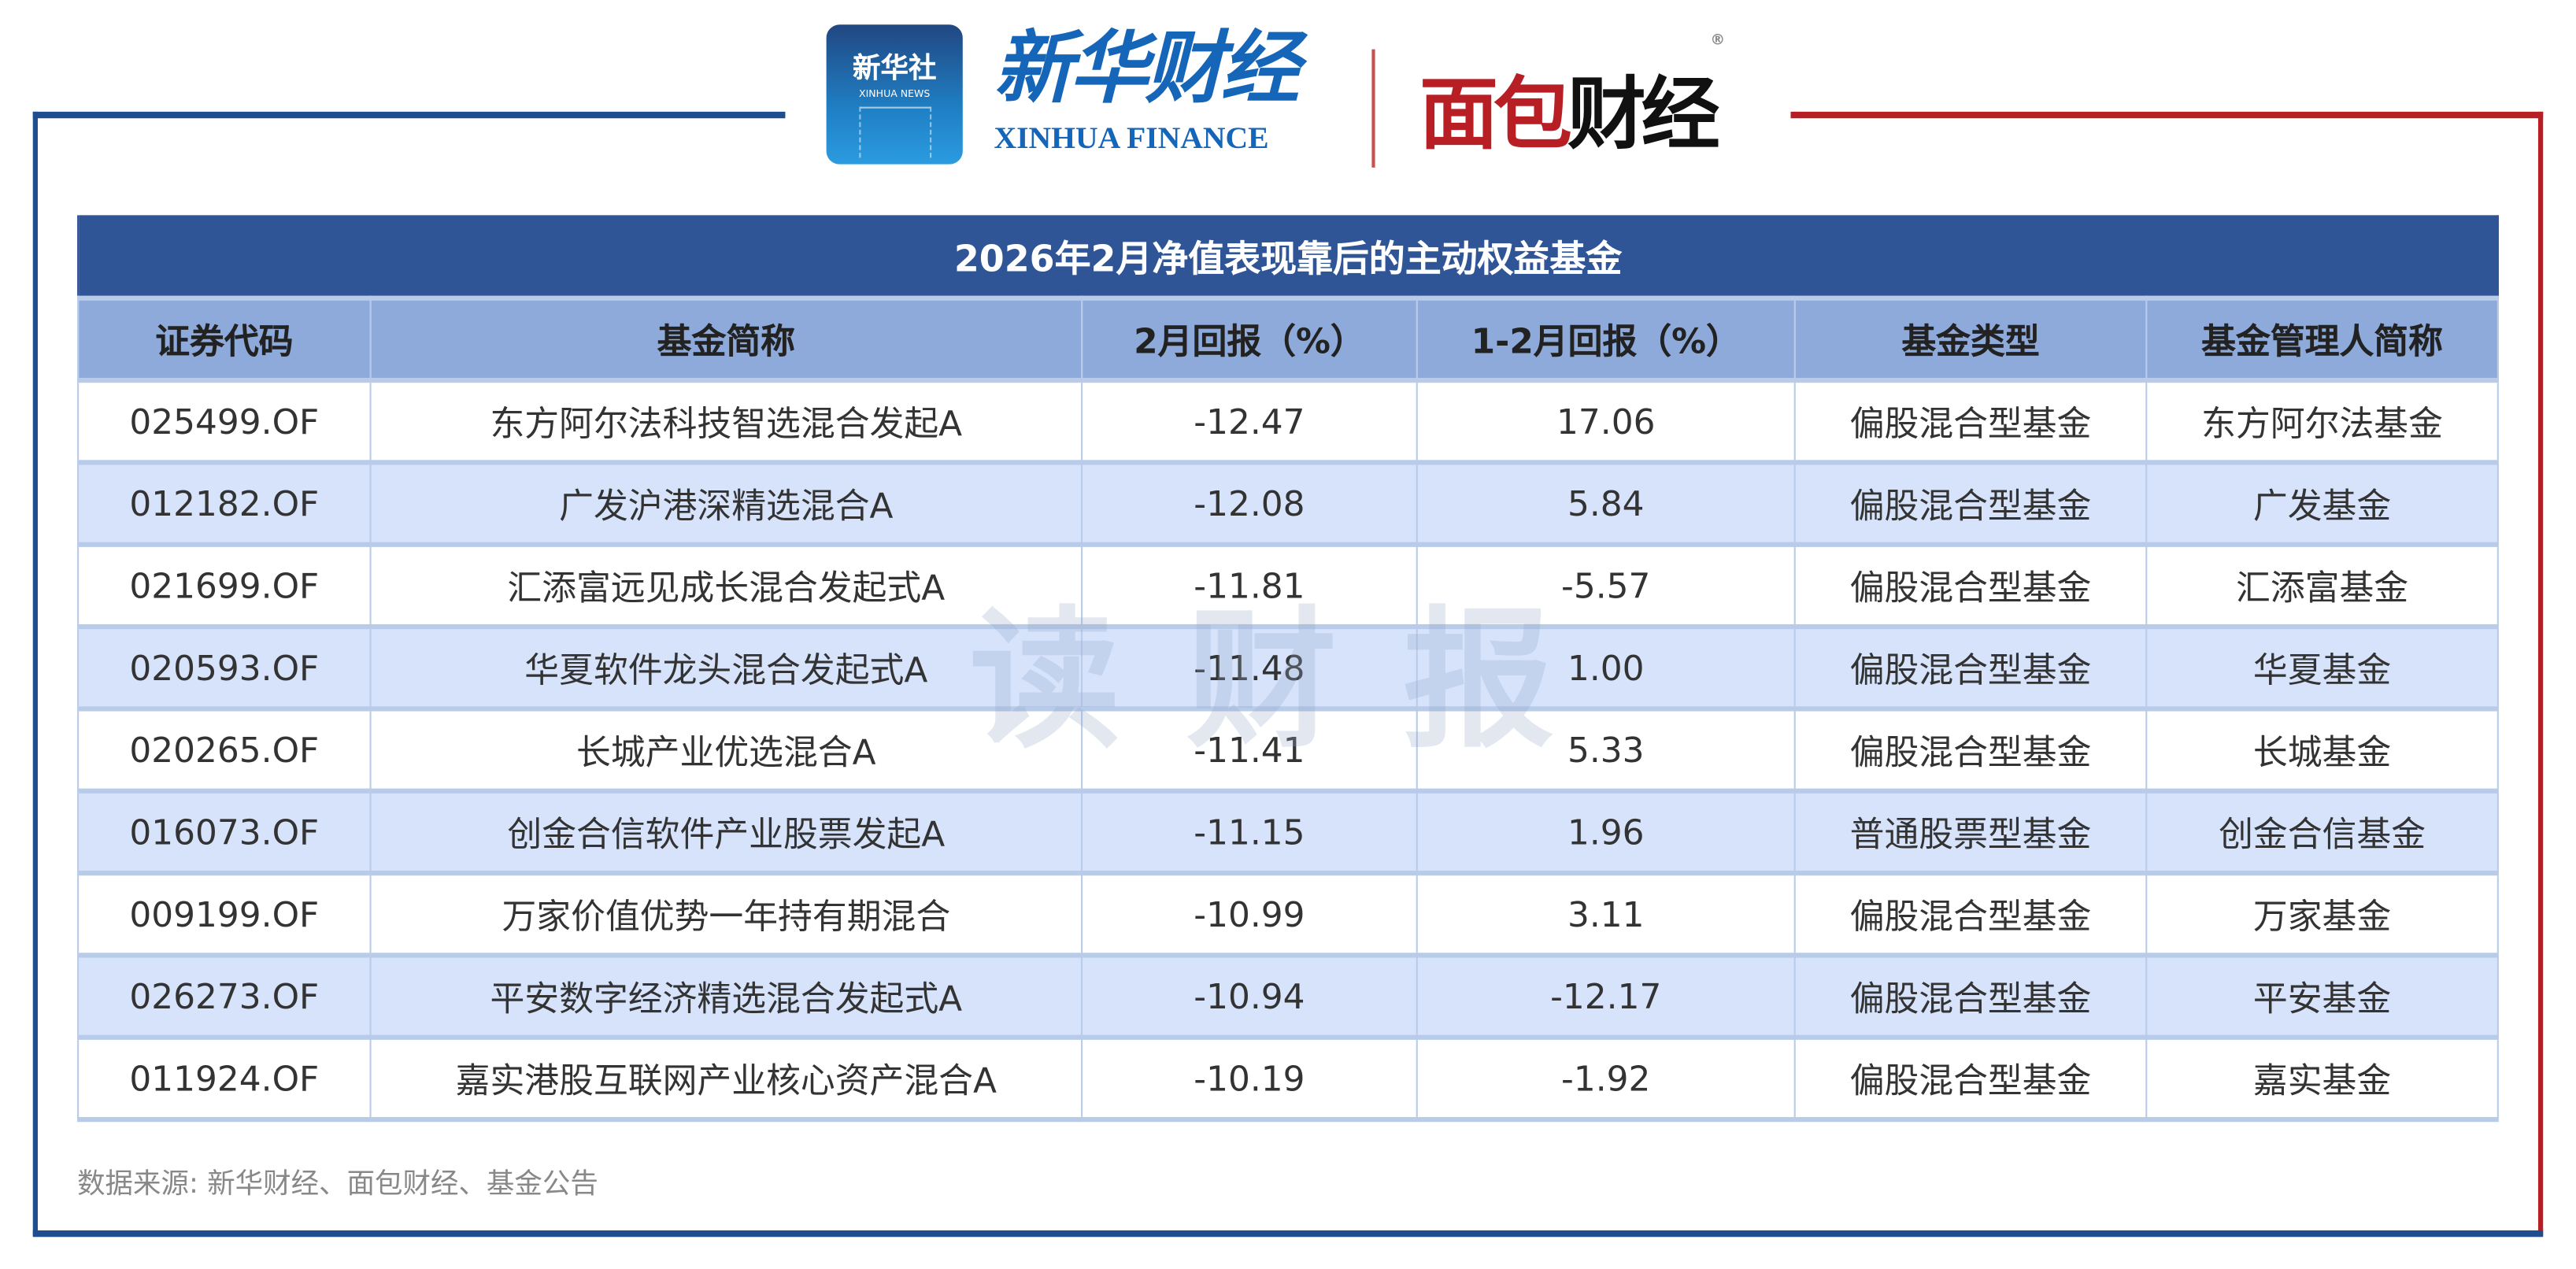 The width and height of the screenshot is (2576, 1269). Describe the element at coordinates (224, 914) in the screenshot. I see `table-cell: 009199.OF` at that location.